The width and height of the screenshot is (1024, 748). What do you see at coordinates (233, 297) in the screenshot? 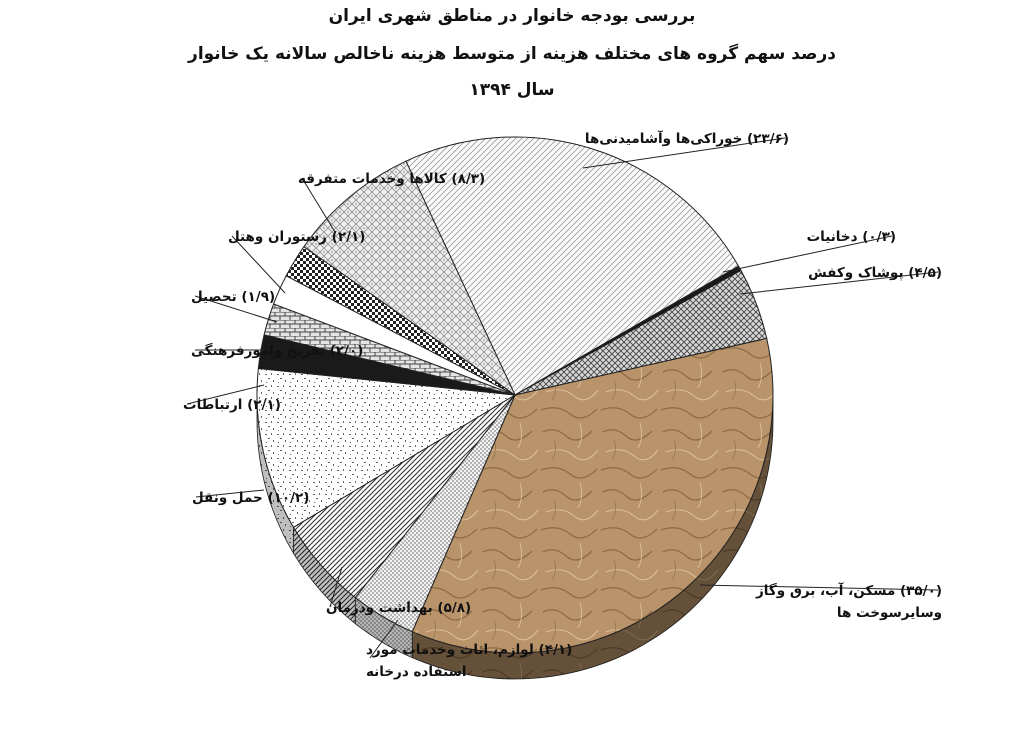
I see `slice-label-9: (۱/۹) تحصیل` at bounding box center [233, 297].